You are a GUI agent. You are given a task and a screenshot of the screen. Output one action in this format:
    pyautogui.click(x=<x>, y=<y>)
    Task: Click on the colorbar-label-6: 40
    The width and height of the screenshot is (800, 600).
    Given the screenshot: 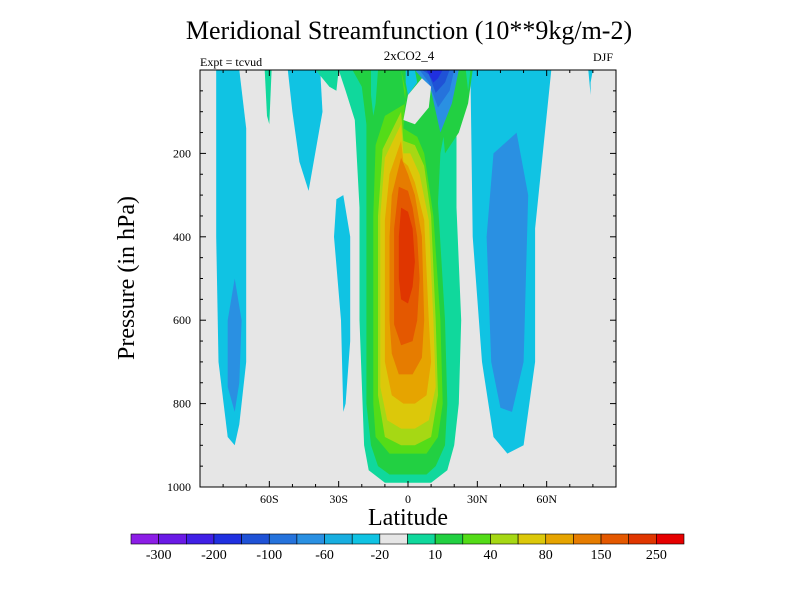 What is the action you would take?
    pyautogui.click(x=490, y=555)
    